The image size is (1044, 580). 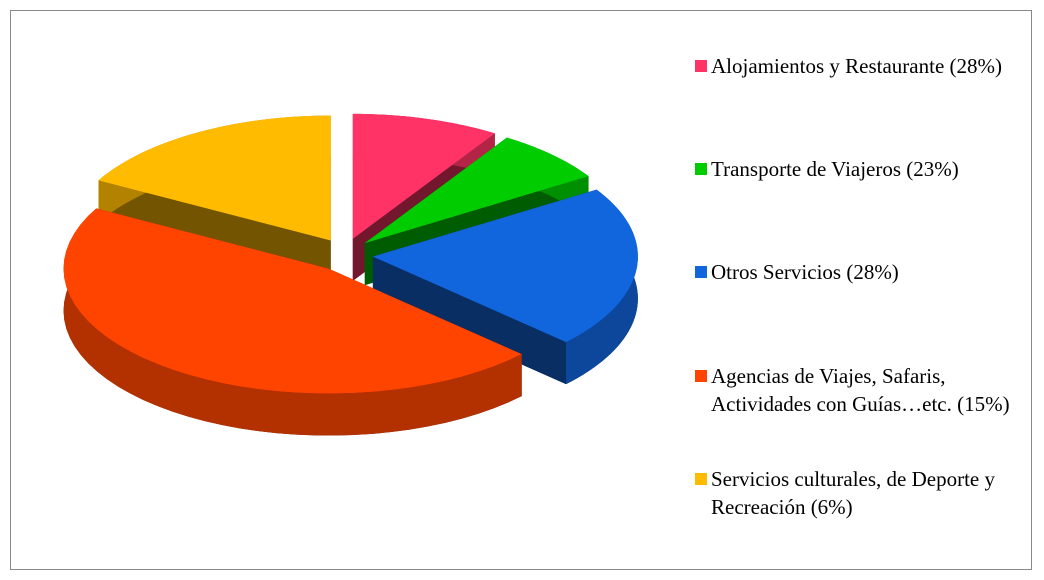 I want to click on legend-label: Transporte de Viajeros (23%), so click(x=835, y=169).